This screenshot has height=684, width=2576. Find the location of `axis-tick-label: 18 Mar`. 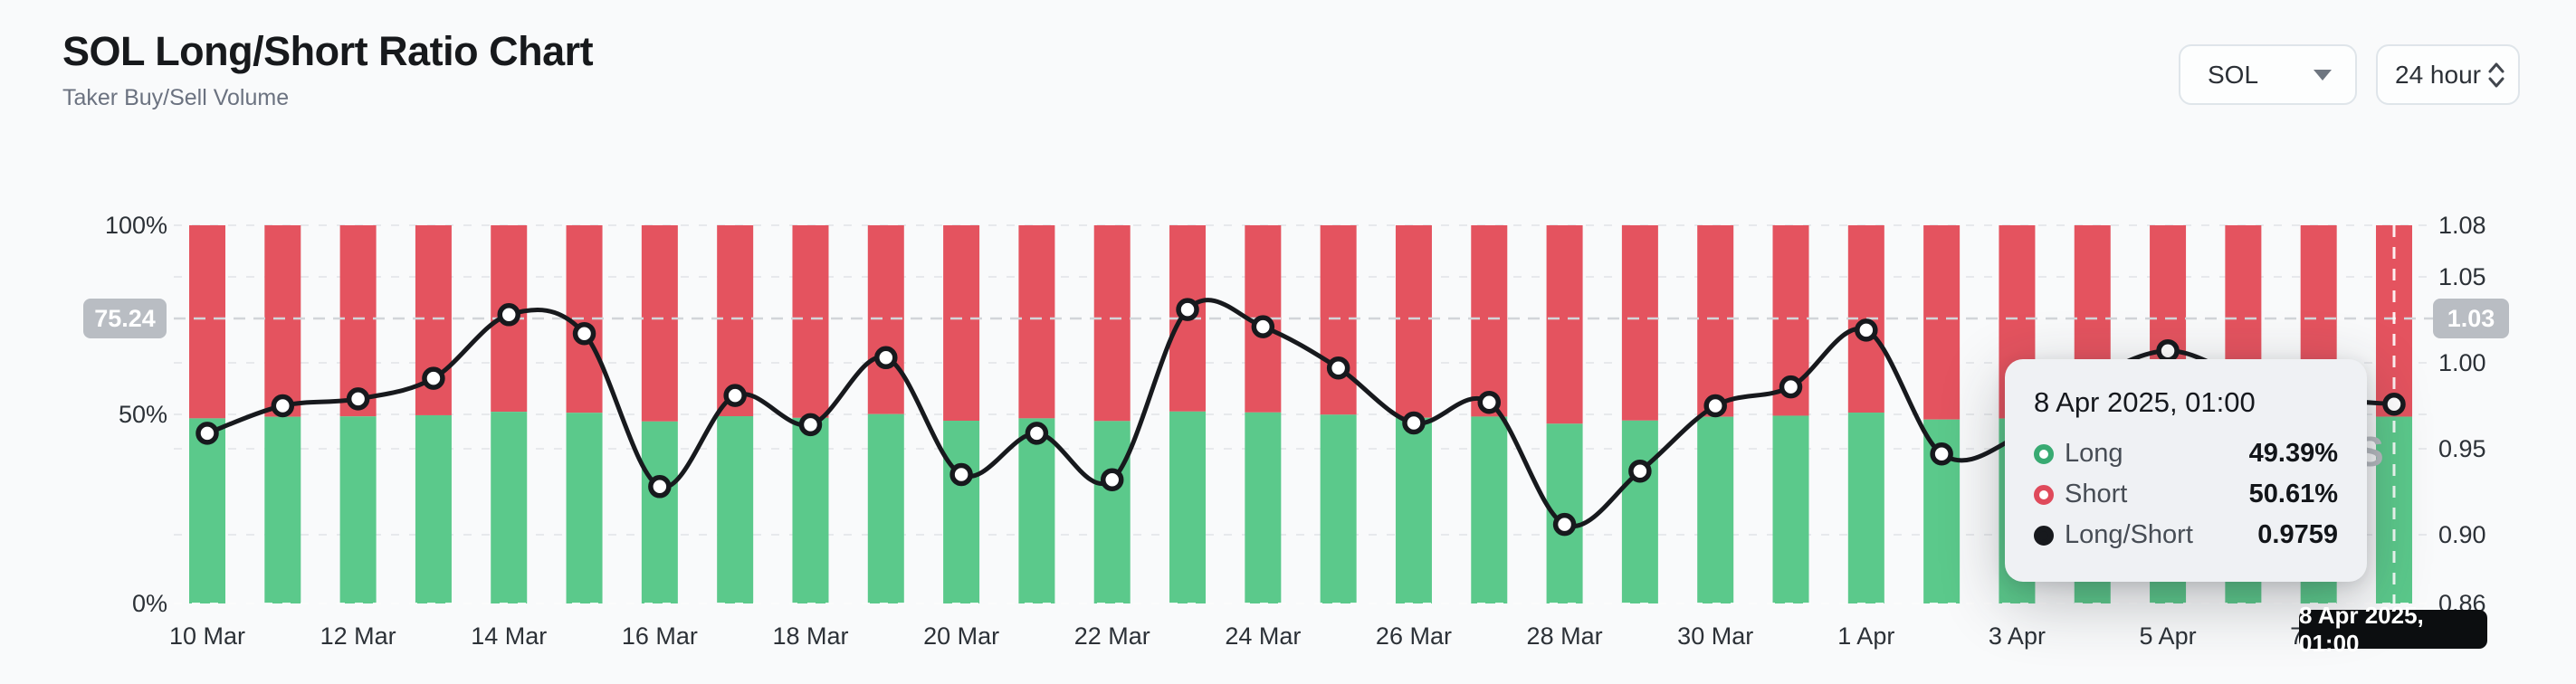

axis-tick-label: 18 Mar is located at coordinates (810, 636).